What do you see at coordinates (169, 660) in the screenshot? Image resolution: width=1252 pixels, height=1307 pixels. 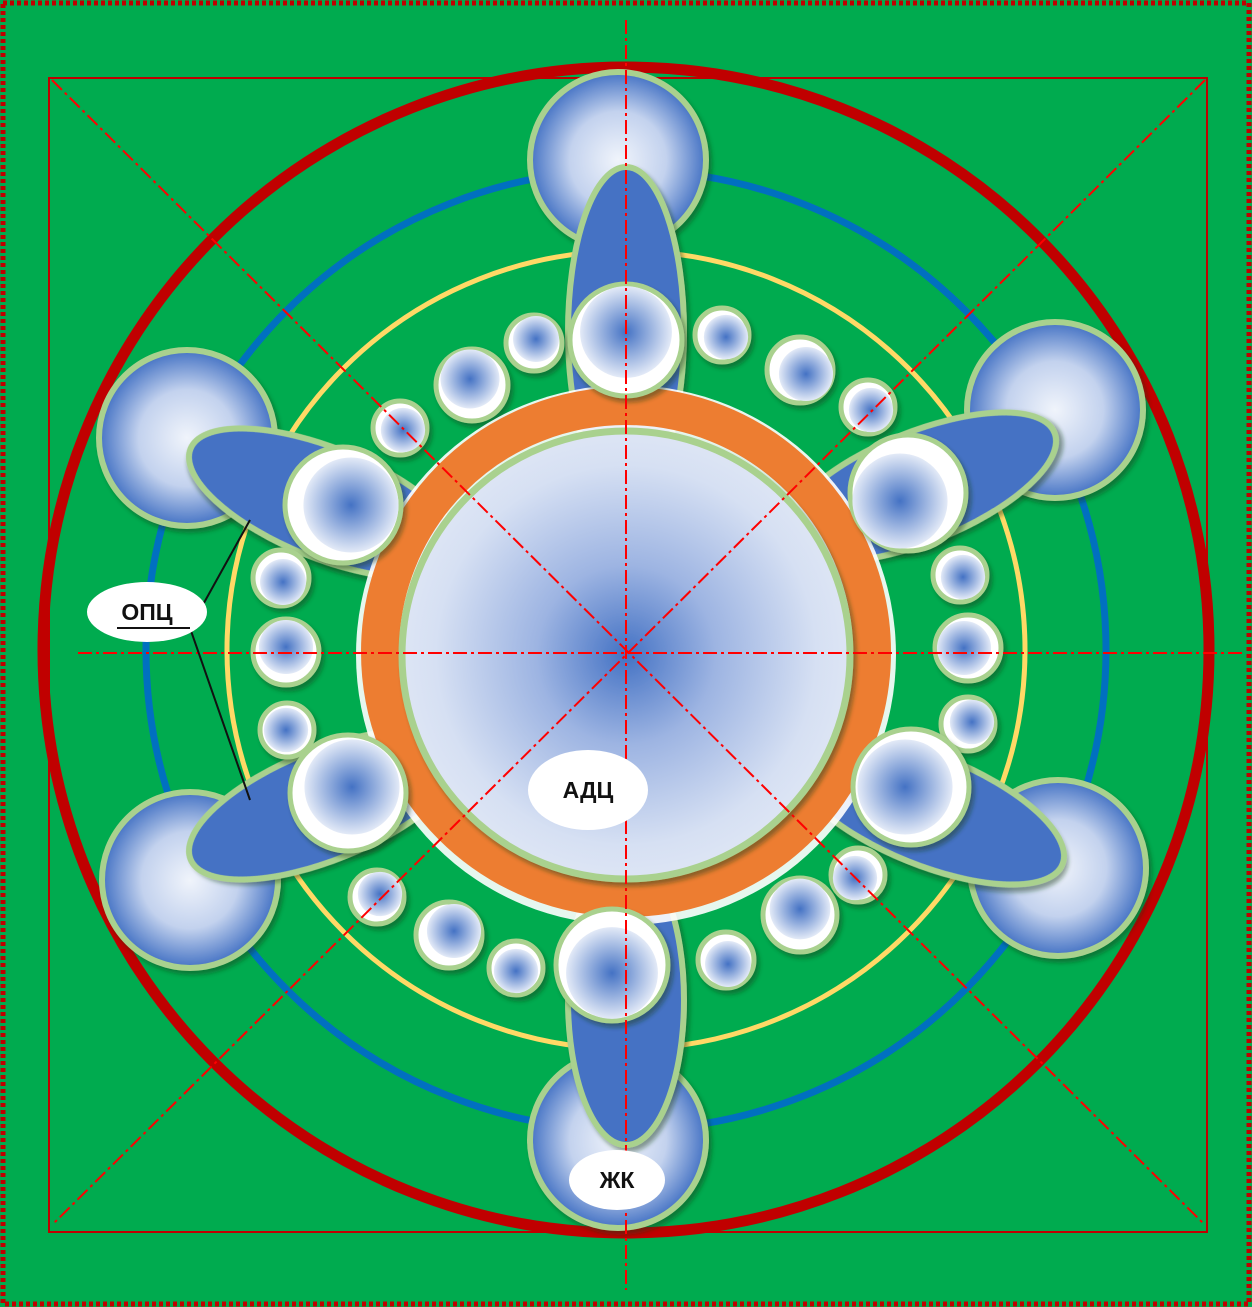 I see `opc-callout: ОПЦ` at bounding box center [169, 660].